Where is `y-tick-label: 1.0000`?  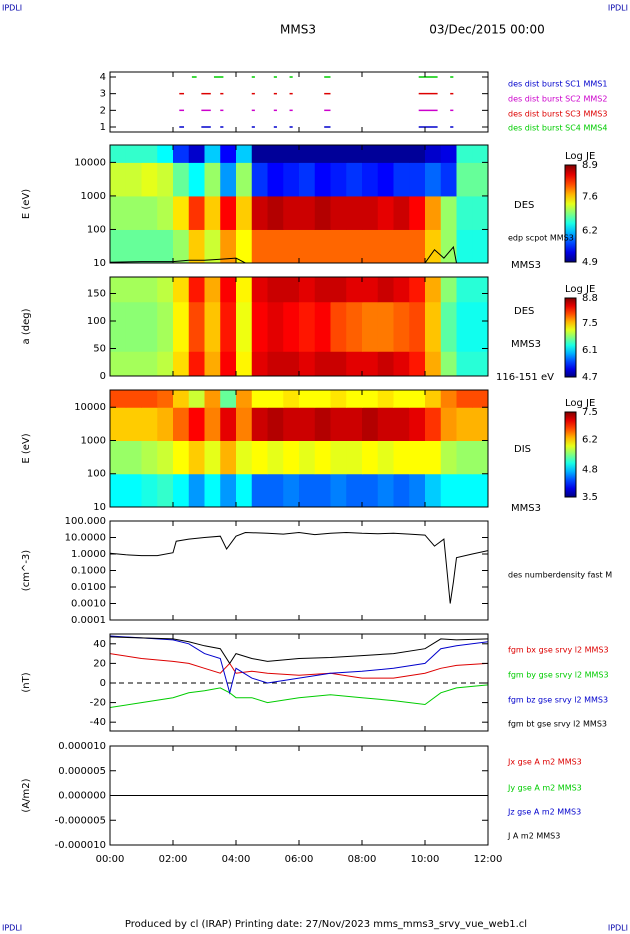
y-tick-label: 1.0000 is located at coordinates (88, 554).